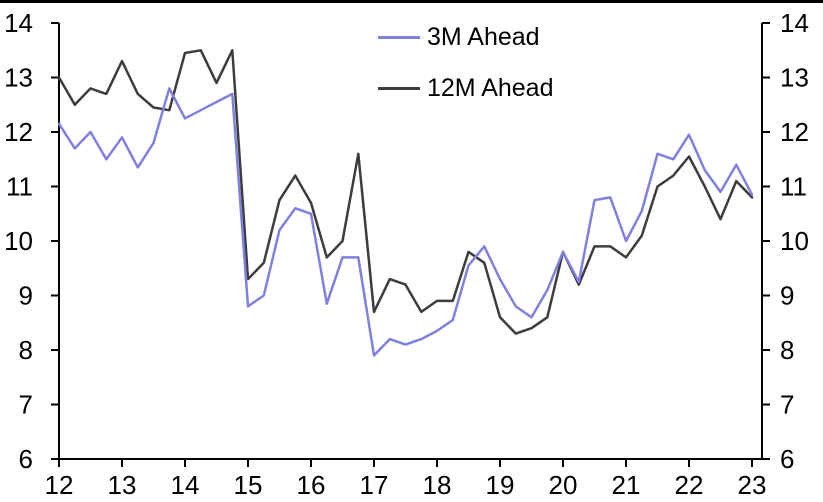 This screenshot has width=823, height=502. What do you see at coordinates (563, 485) in the screenshot?
I see `svg-text: 20` at bounding box center [563, 485].